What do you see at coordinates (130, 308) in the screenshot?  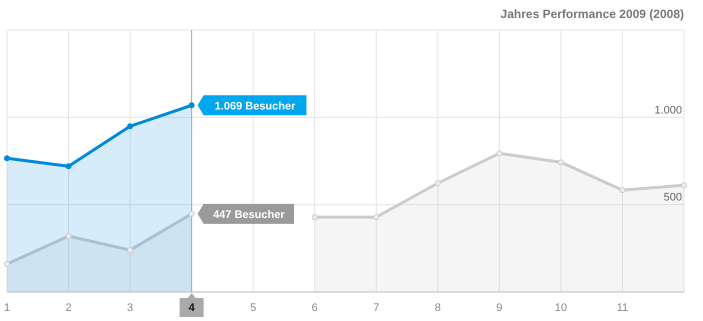 I see `x-tick-label: 3` at bounding box center [130, 308].